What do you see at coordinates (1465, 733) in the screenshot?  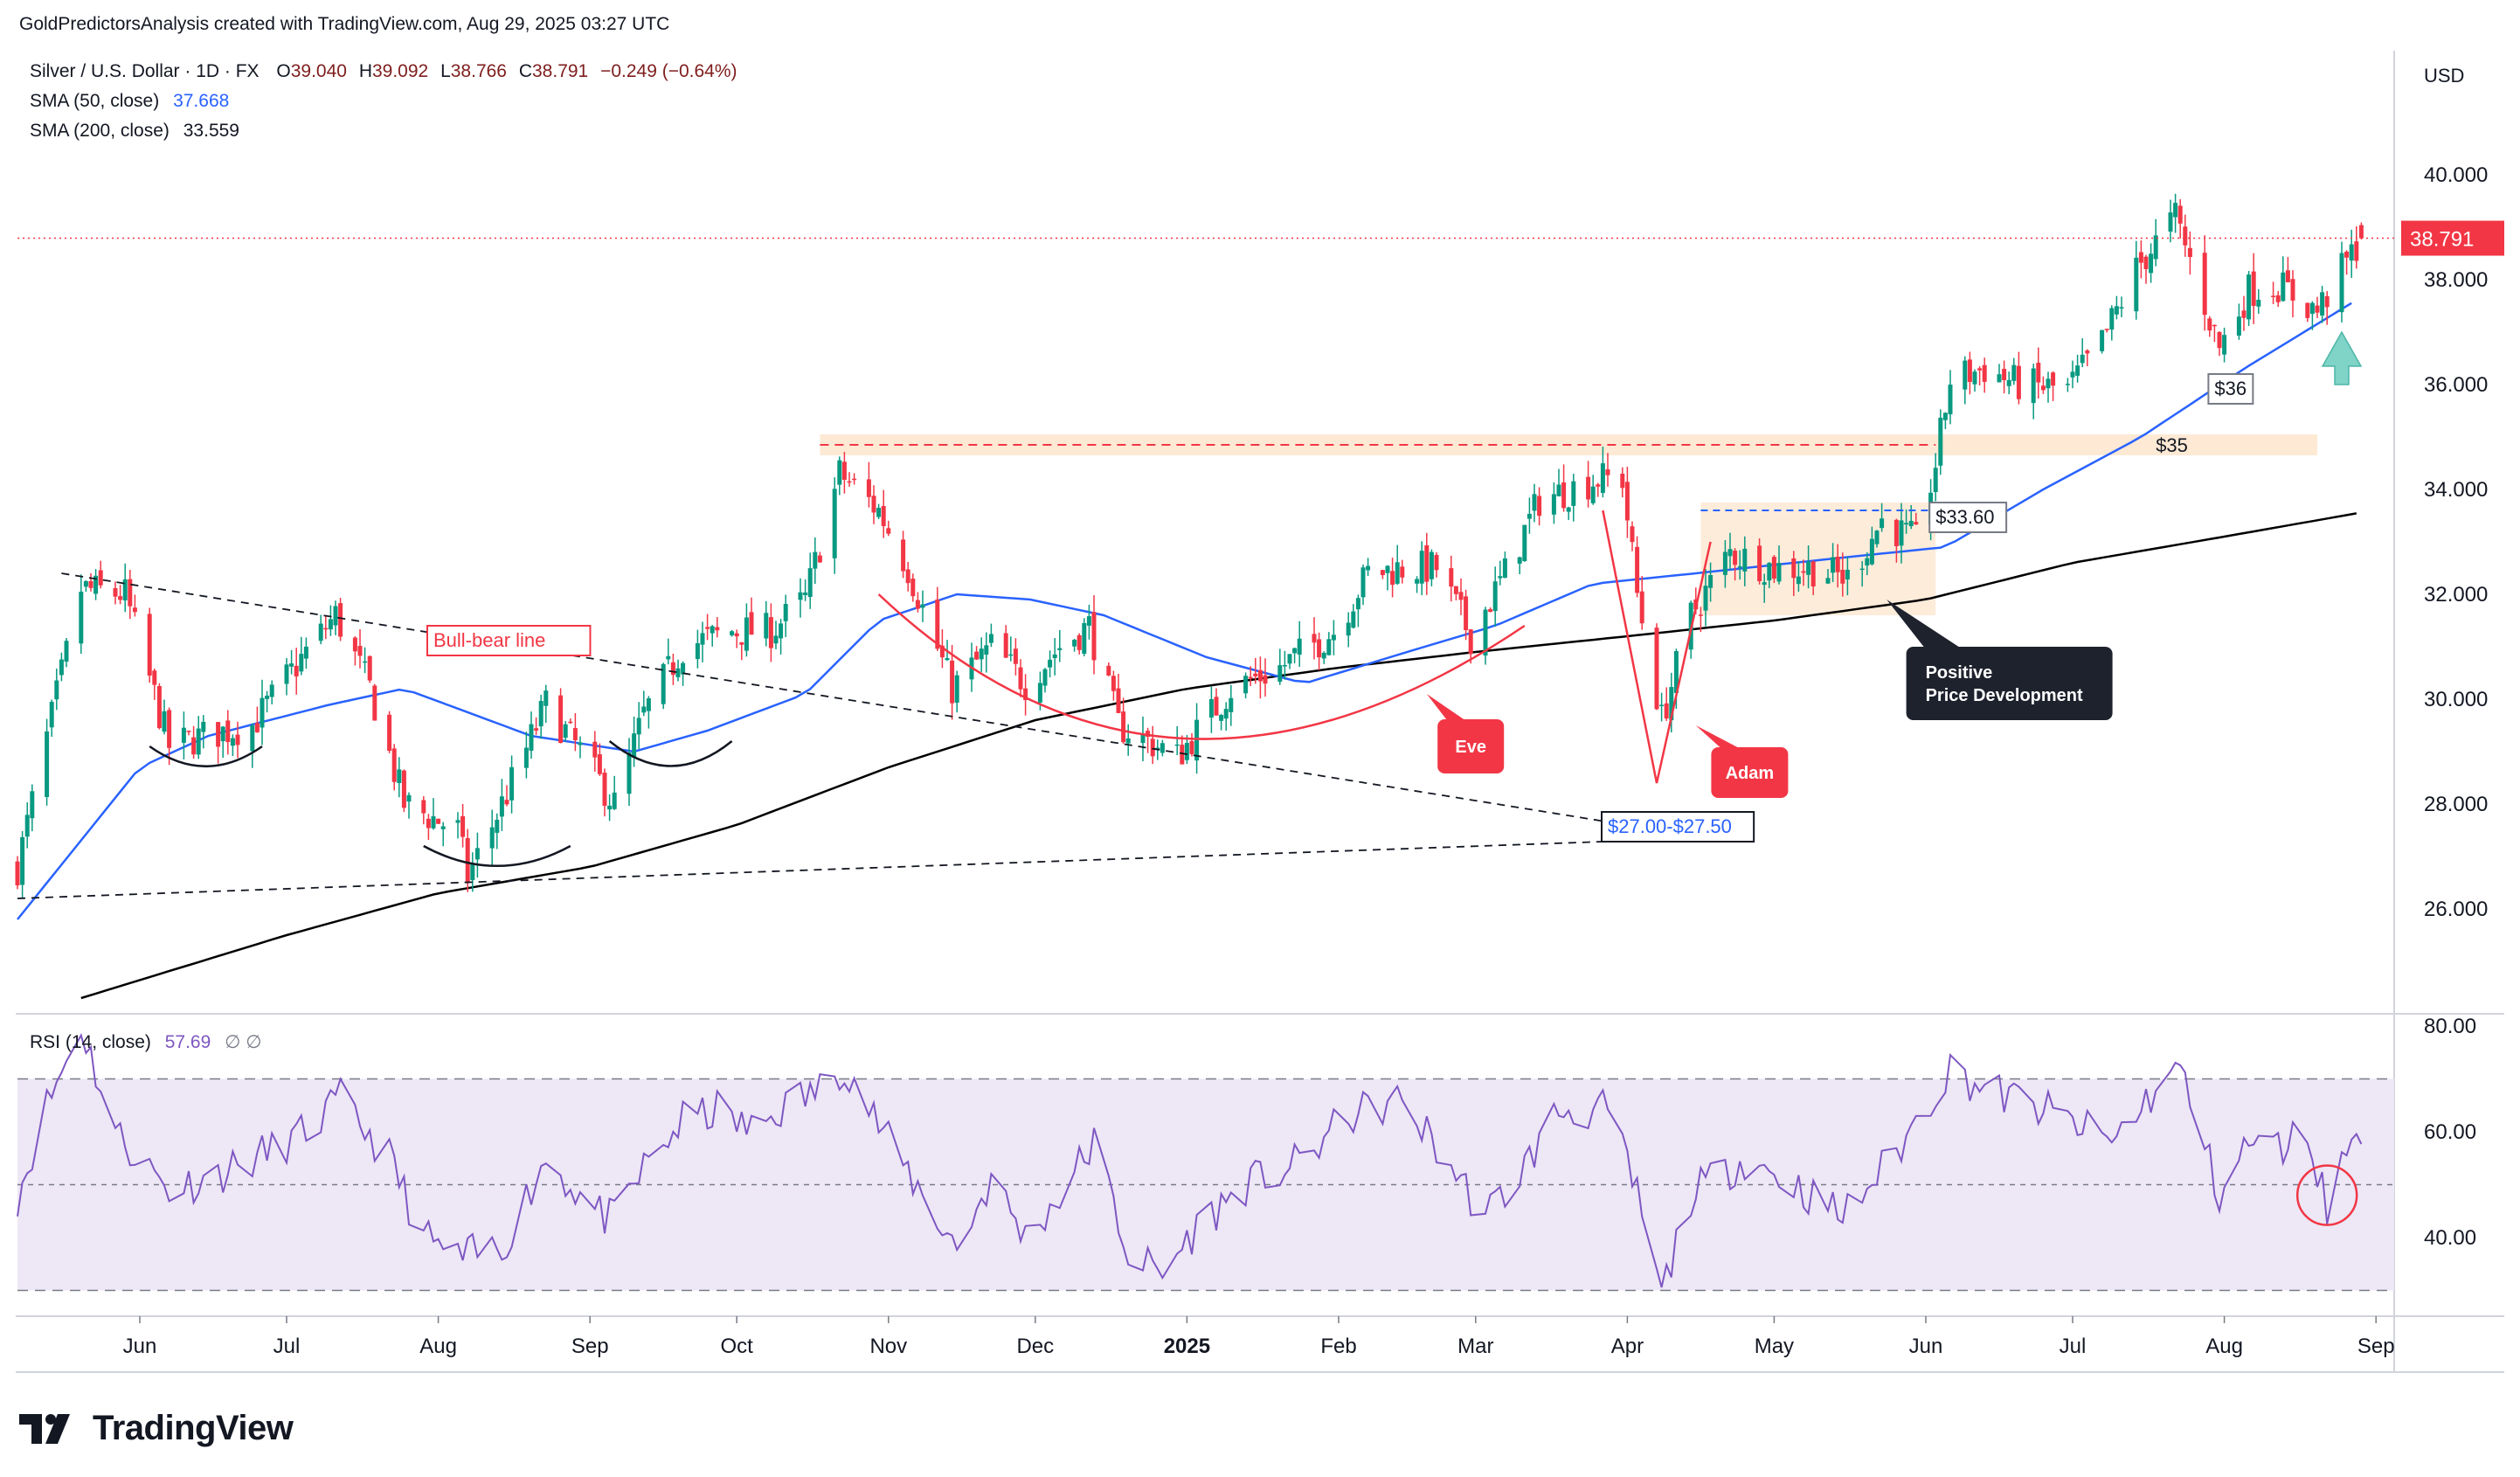 I see `eve-callout: Eve` at bounding box center [1465, 733].